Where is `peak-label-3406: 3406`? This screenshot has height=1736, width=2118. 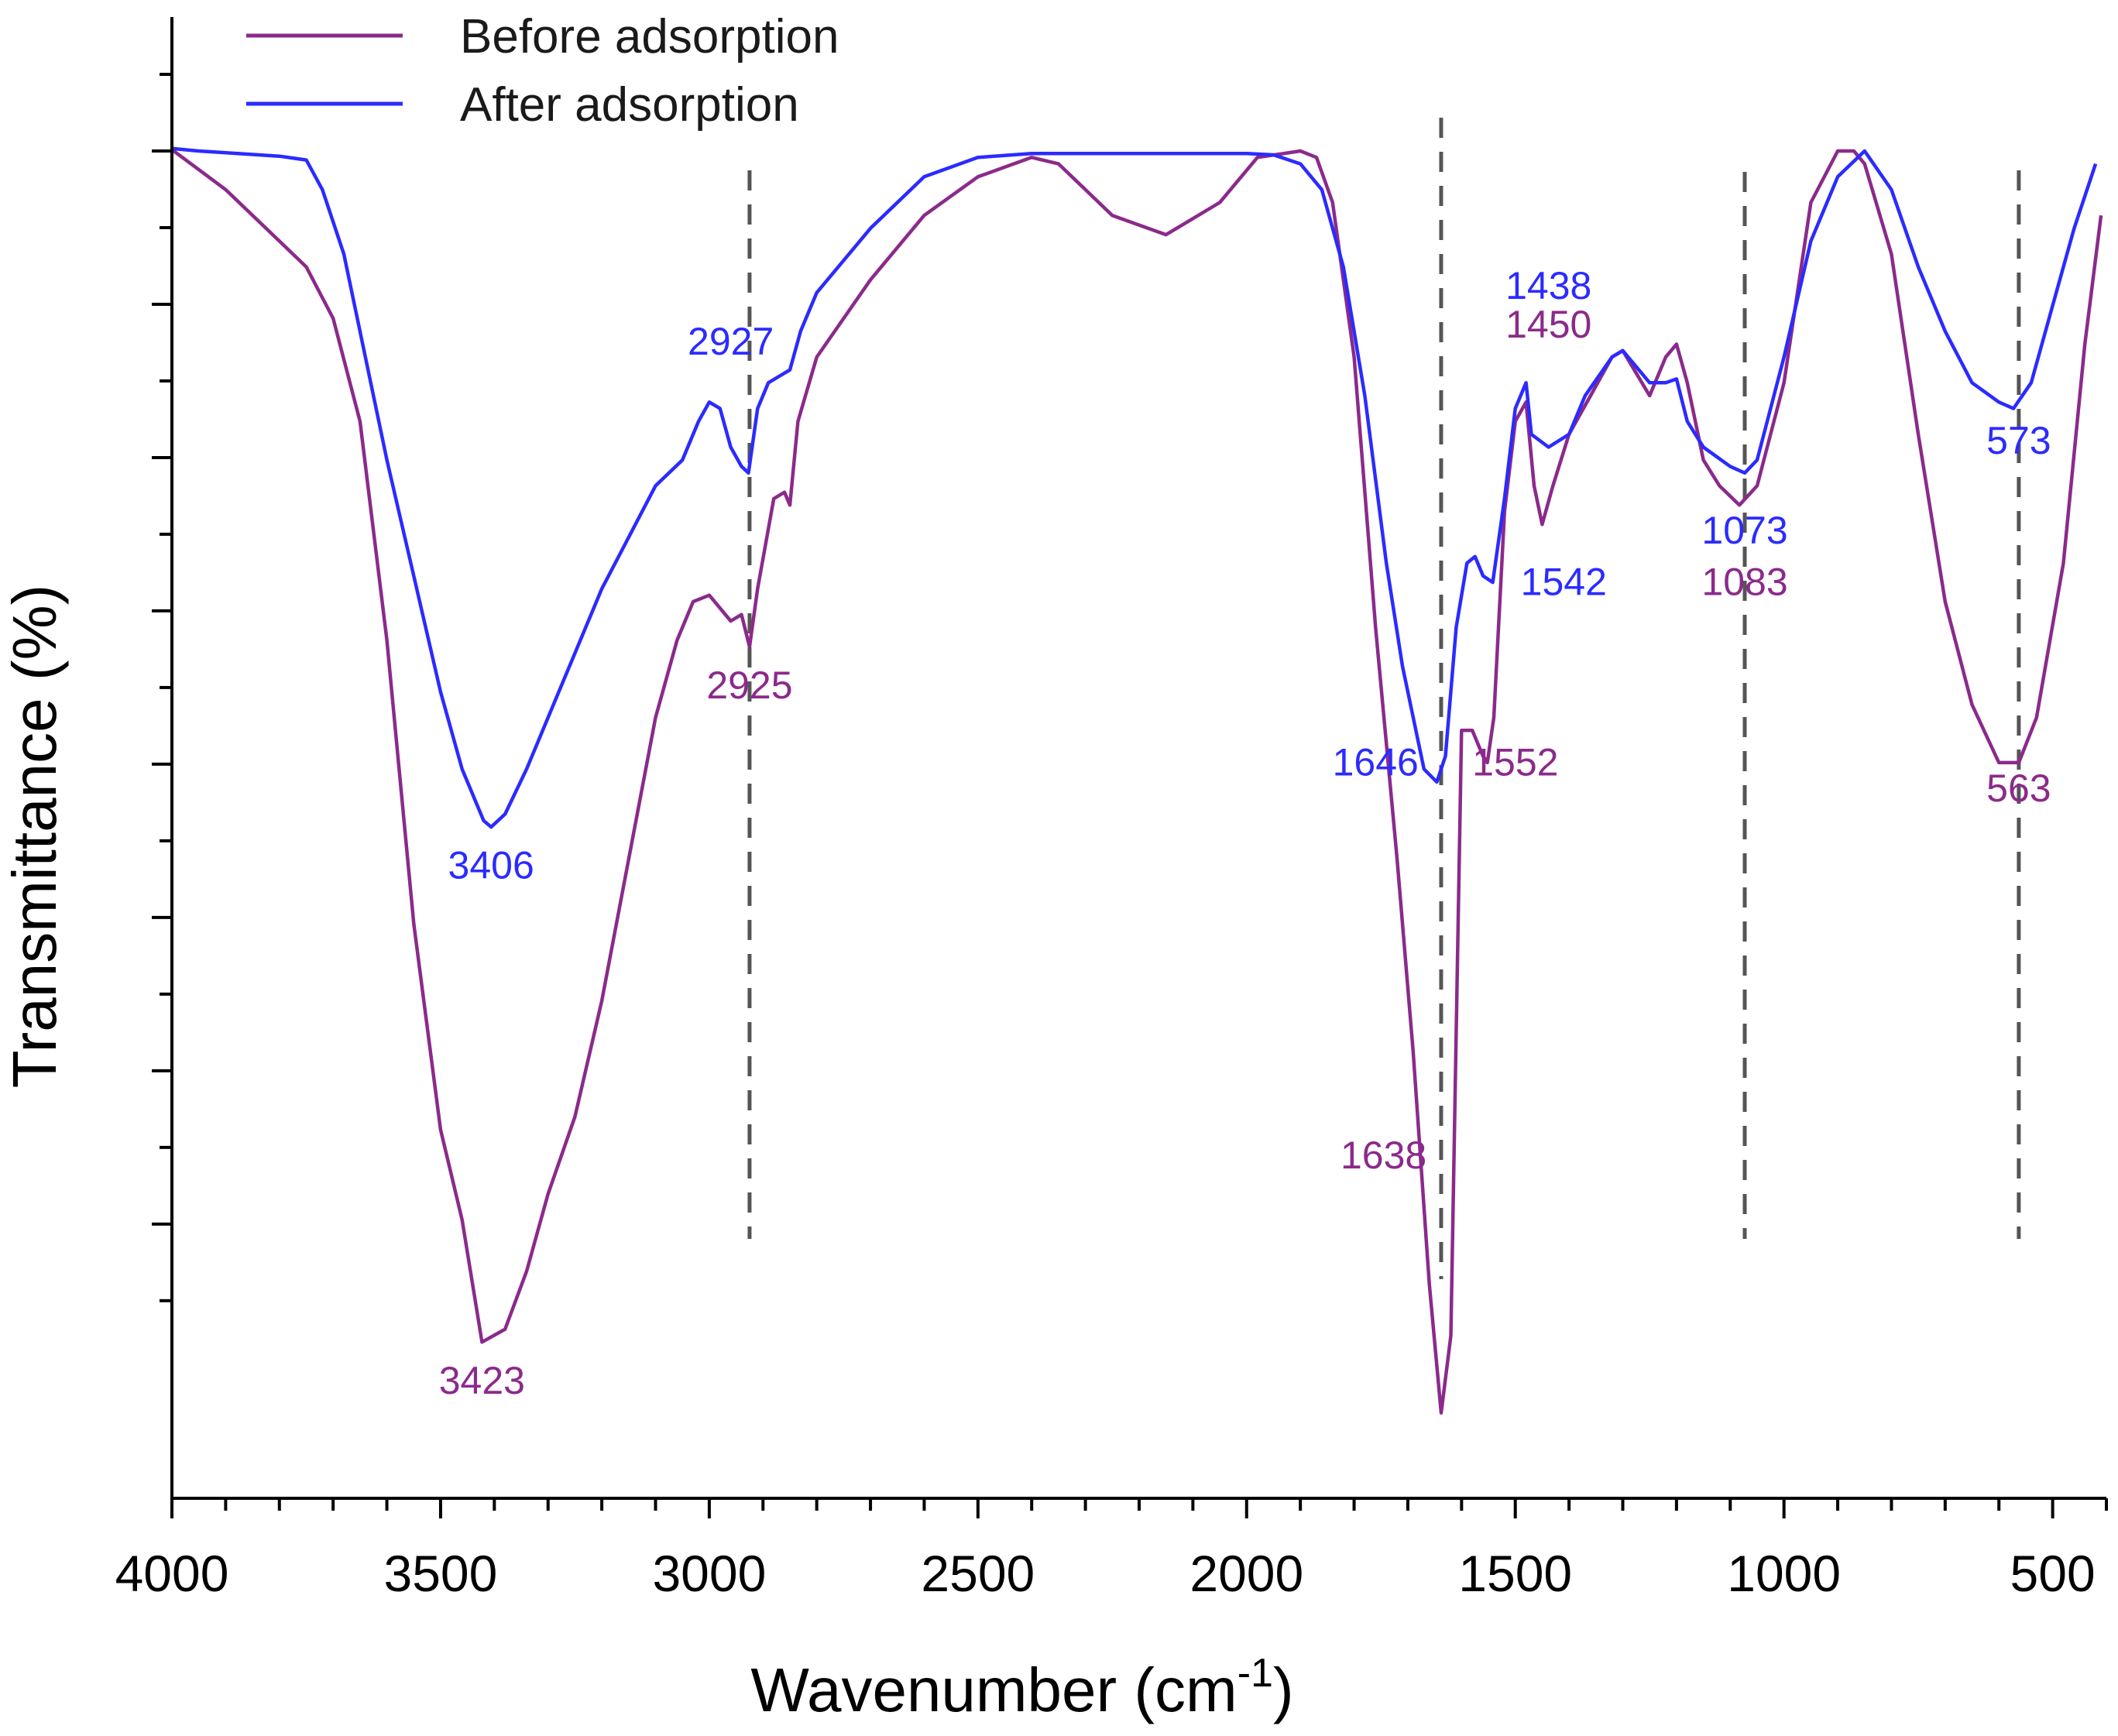 peak-label-3406: 3406 is located at coordinates (491, 865).